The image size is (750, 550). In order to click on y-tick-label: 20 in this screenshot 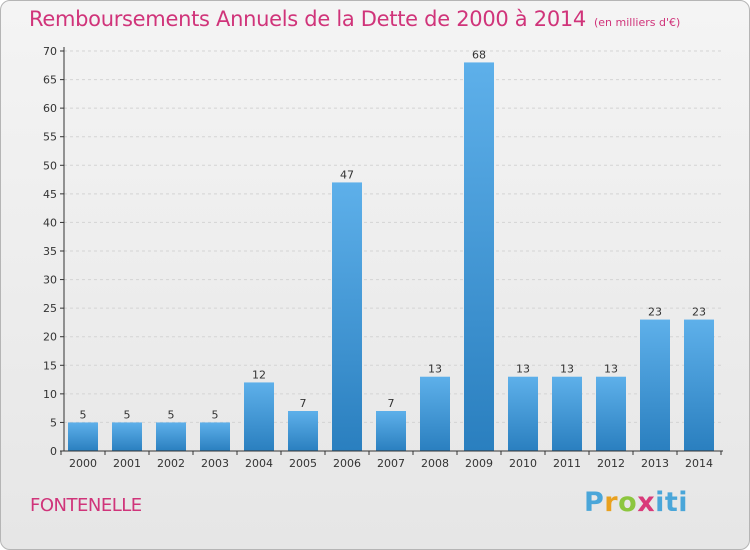, I will do `click(50, 337)`.